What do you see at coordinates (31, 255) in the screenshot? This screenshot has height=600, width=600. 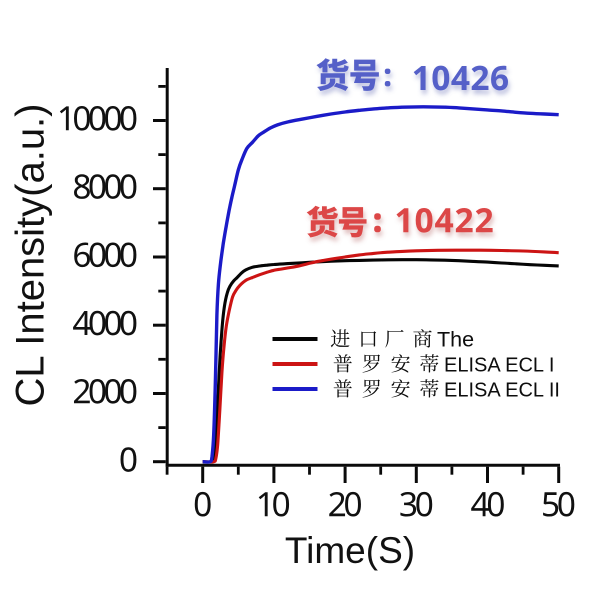 I see `svg-text: CL Intensity(a.u.)` at bounding box center [31, 255].